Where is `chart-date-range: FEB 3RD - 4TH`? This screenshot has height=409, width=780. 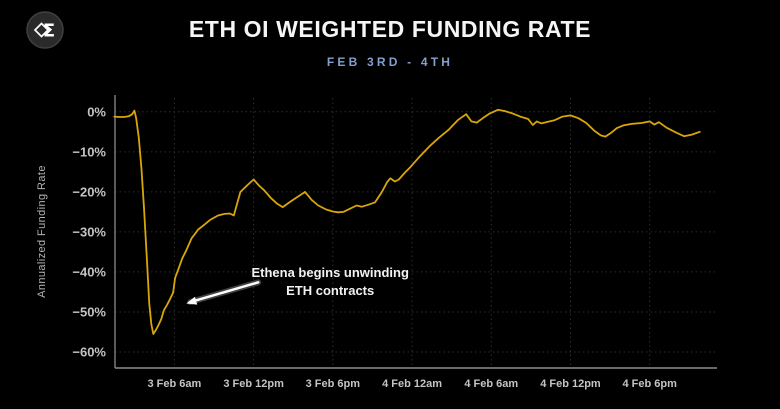 chart-date-range: FEB 3RD - 4TH is located at coordinates (390, 62).